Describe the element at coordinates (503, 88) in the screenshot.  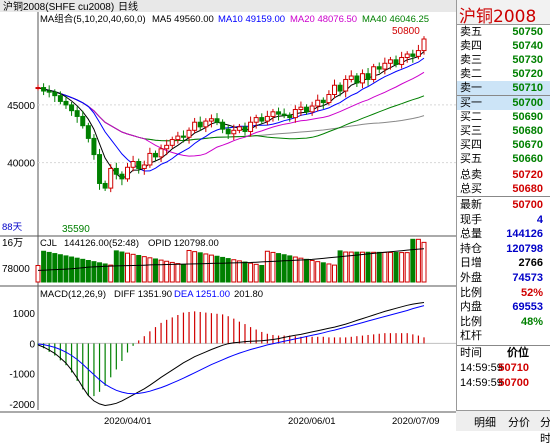
I see `ask-row: 卖一 50710` at that location.